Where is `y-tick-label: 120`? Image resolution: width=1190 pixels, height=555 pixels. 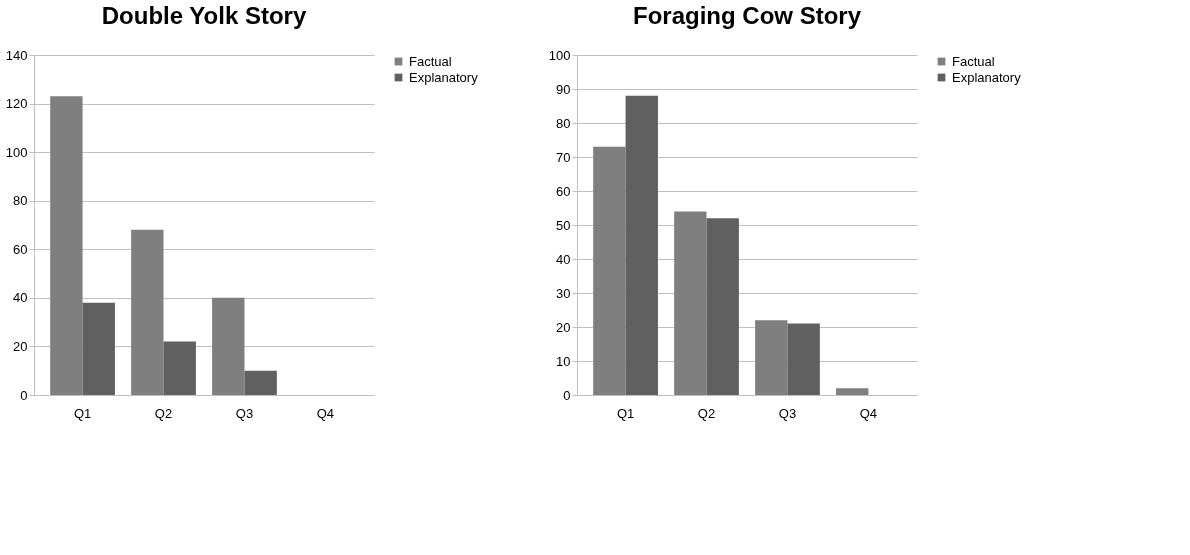 y-tick-label: 120 is located at coordinates (16, 104).